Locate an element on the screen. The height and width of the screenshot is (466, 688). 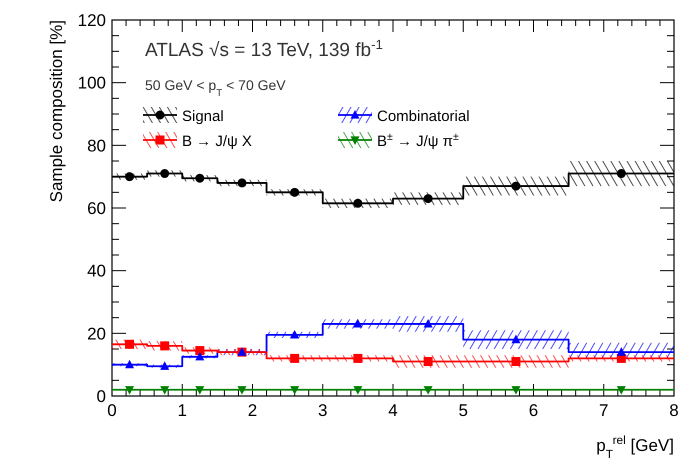
y-tick-label: 100 is located at coordinates (92, 83).